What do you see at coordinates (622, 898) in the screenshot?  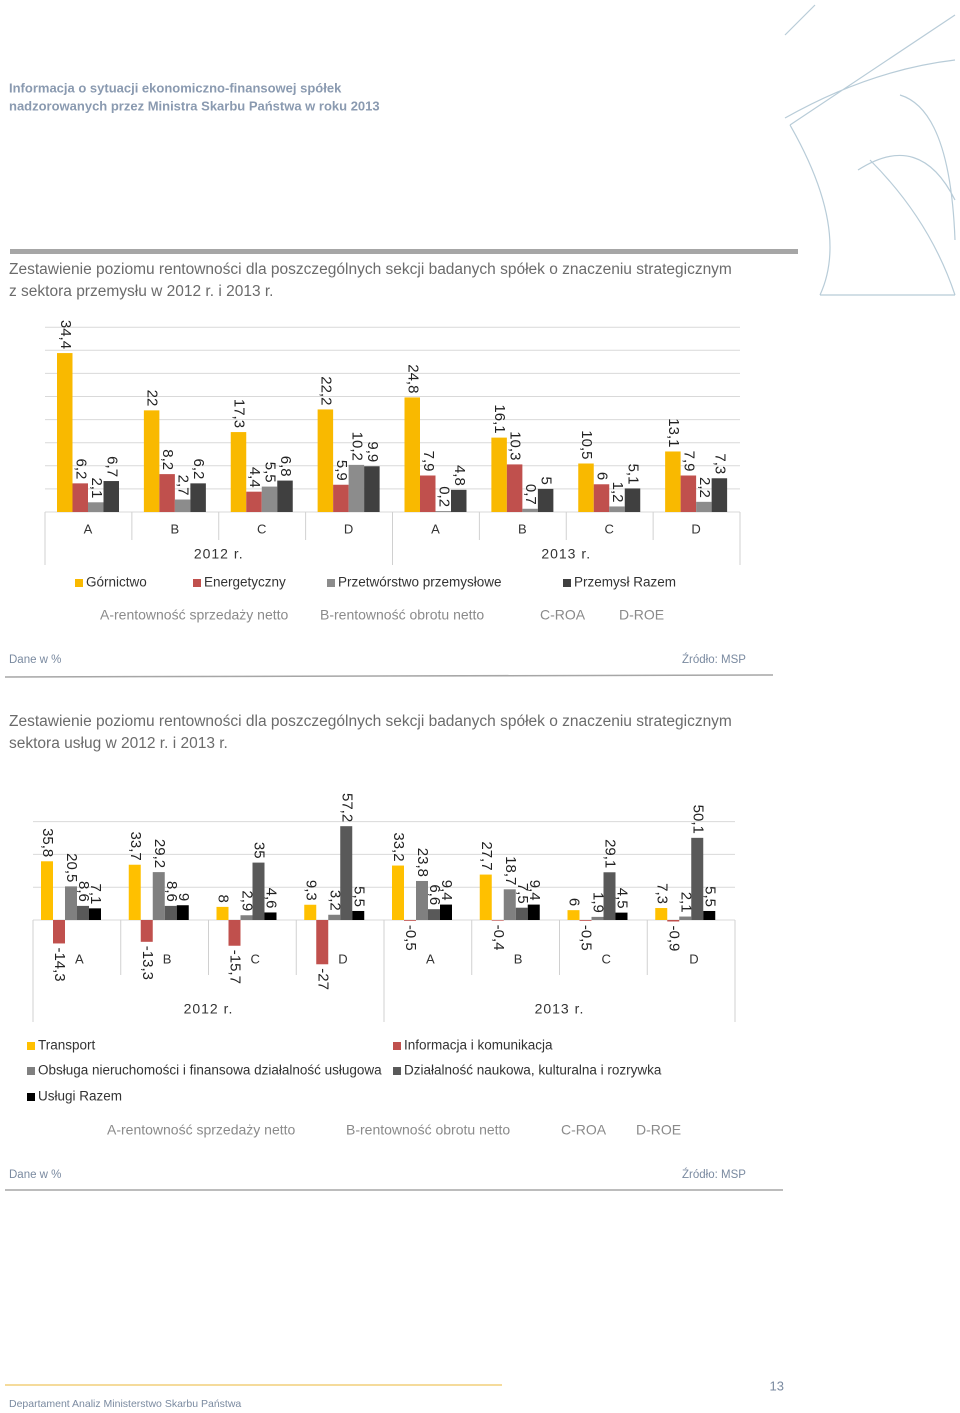 I see `data-label: 4,5` at bounding box center [622, 898].